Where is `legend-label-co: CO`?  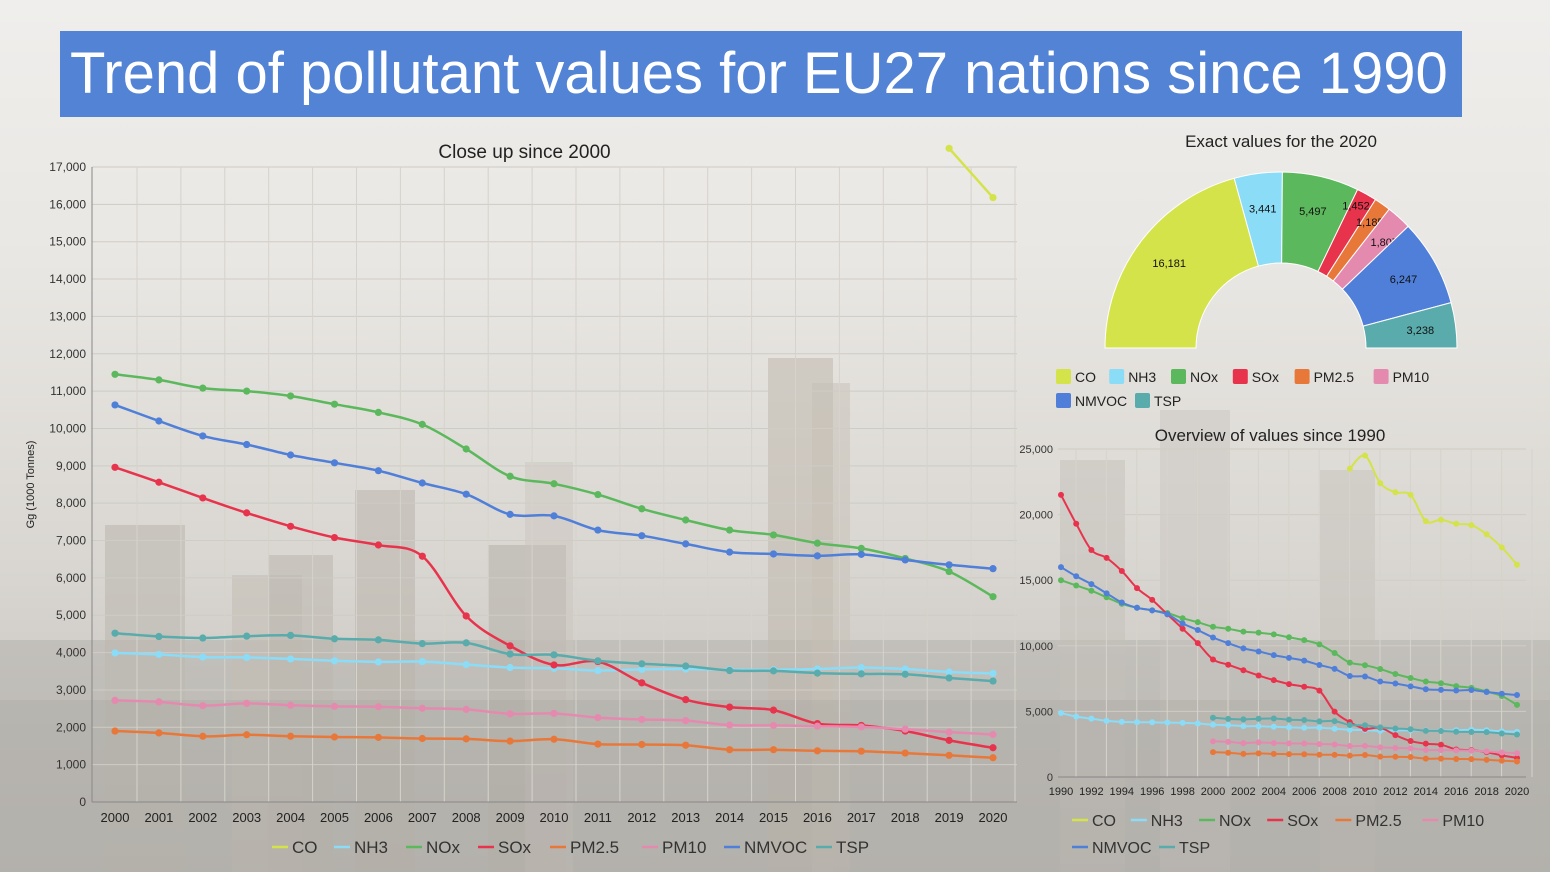
legend-label-co: CO is located at coordinates (305, 847).